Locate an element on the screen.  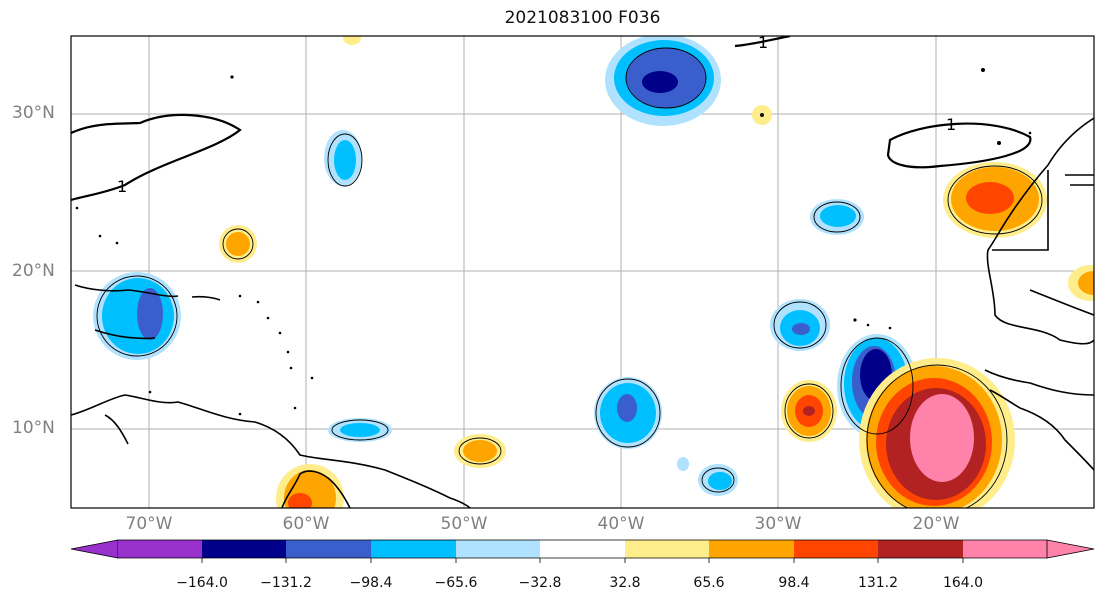
lat-label: 20°N is located at coordinates (33, 271).